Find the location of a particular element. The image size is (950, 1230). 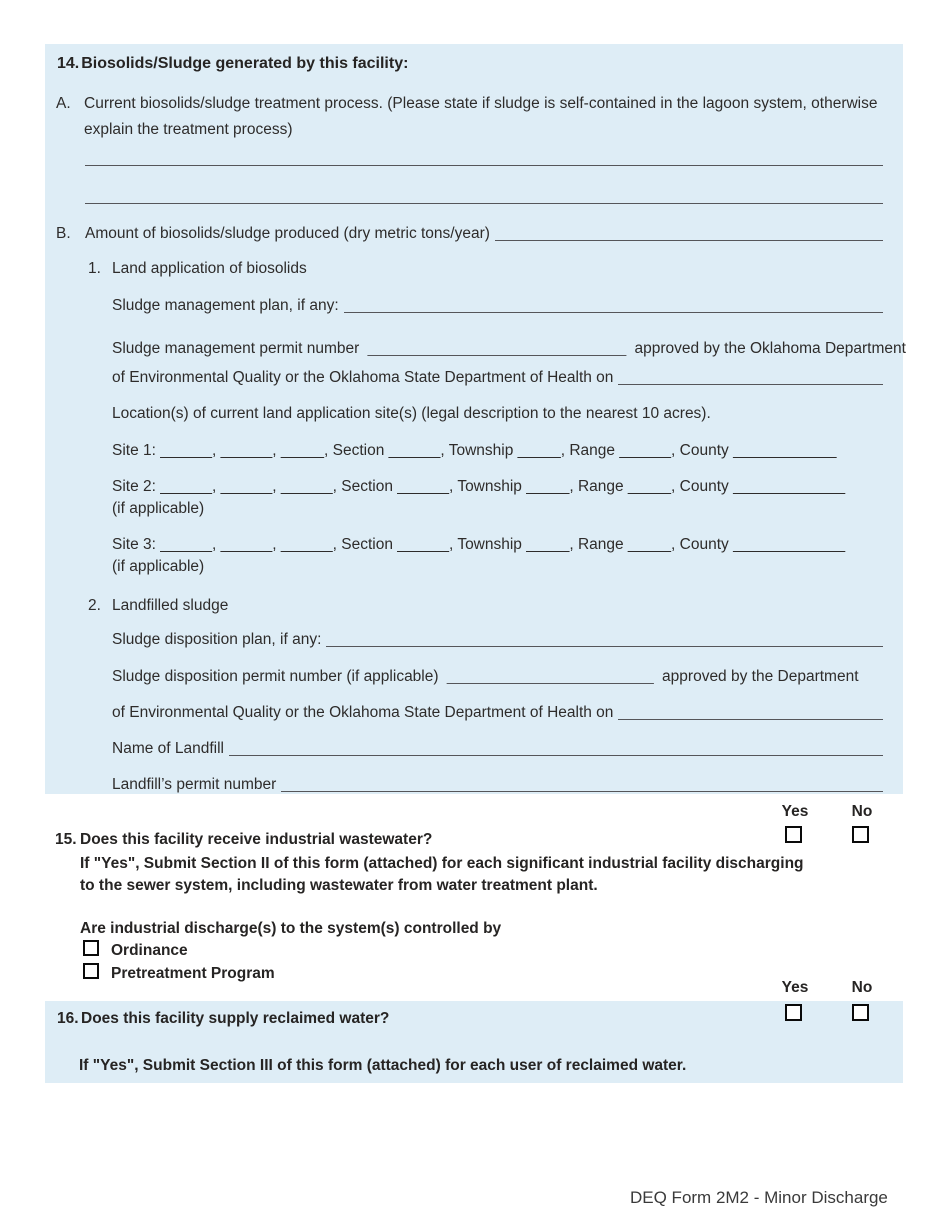

disposition-approval-date-blank-line is located at coordinates (750, 719).